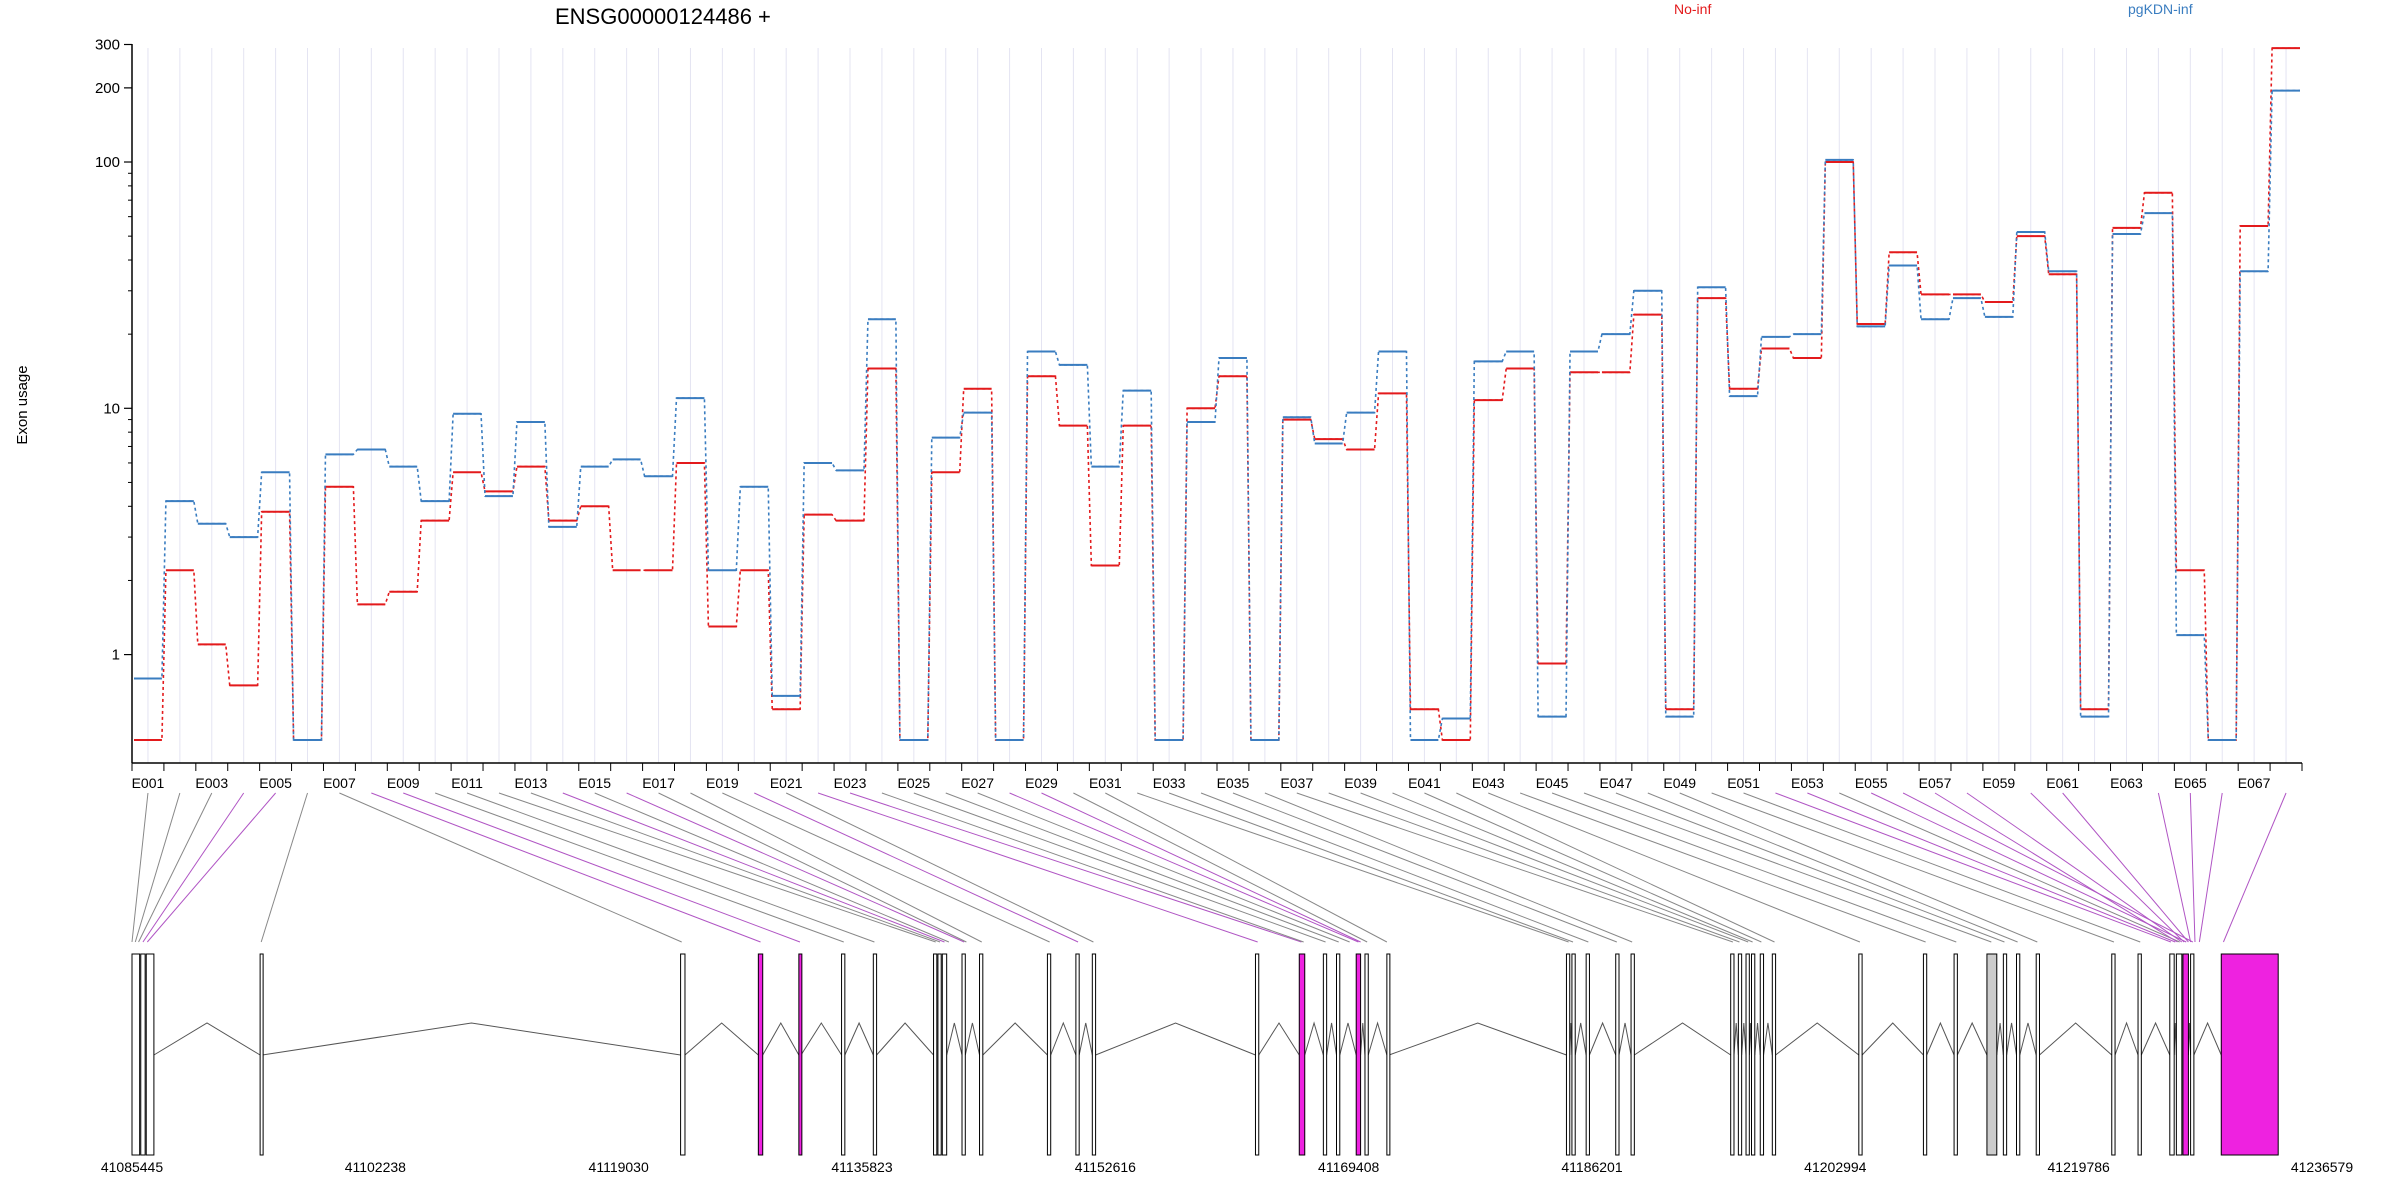  What do you see at coordinates (211, 783) in the screenshot?
I see `x-tick-label: E003` at bounding box center [211, 783].